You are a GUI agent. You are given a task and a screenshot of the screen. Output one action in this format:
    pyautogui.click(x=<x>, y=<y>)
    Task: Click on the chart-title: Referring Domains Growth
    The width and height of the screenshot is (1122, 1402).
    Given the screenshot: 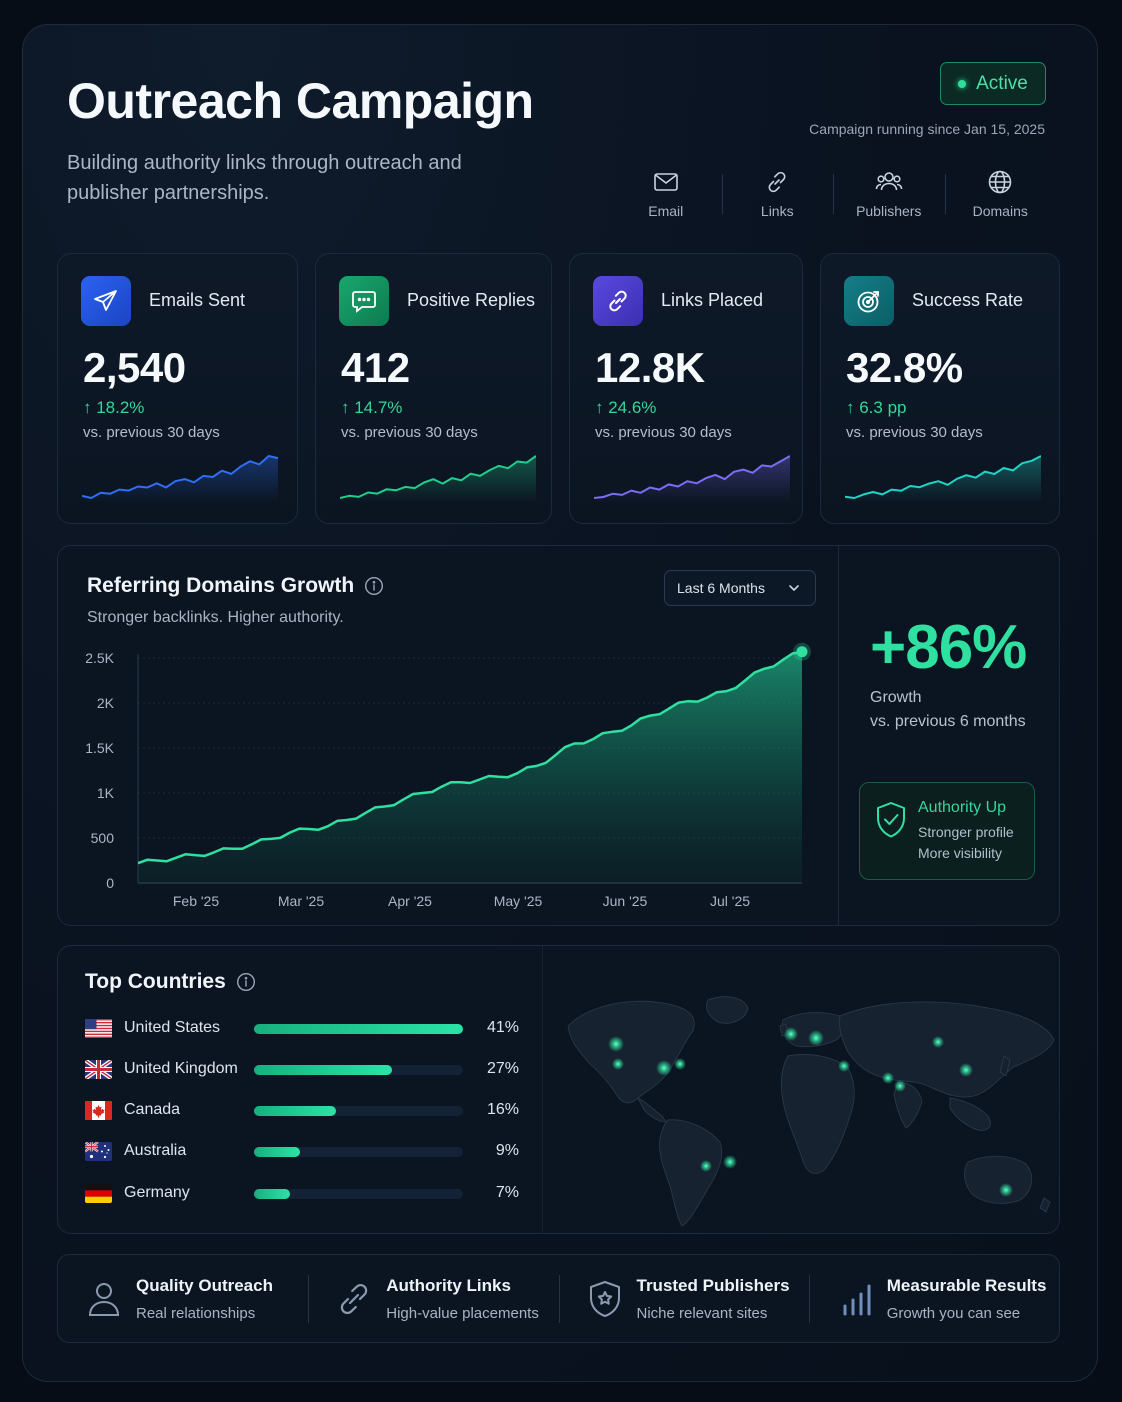 What is the action you would take?
    pyautogui.click(x=235, y=586)
    